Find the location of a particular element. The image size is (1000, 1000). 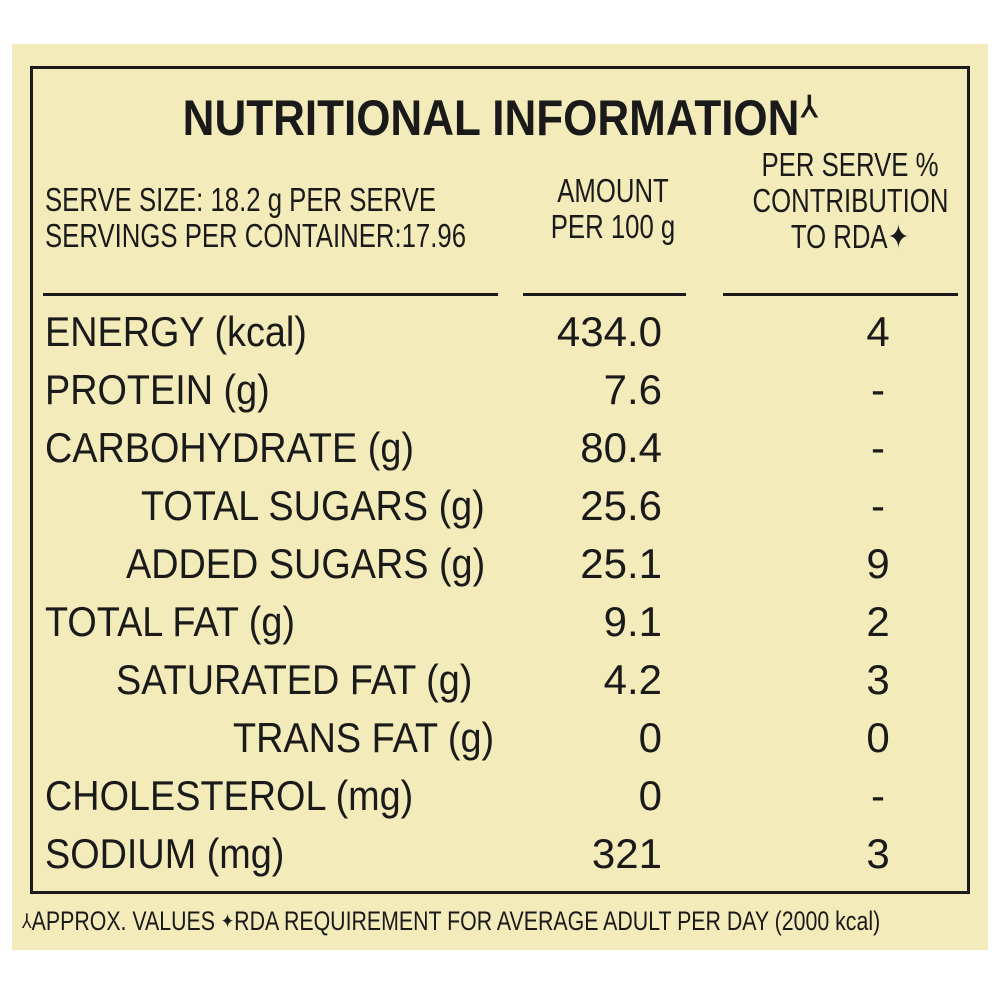

table-row: SODIUM (mg) 321 3 is located at coordinates (500, 854).